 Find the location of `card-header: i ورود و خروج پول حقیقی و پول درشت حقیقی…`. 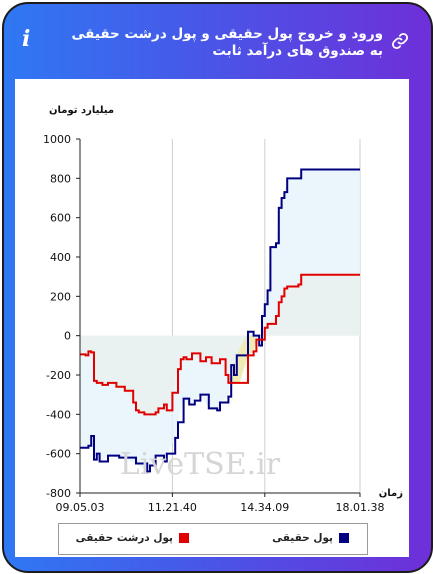

card-header: i ورود و خروج پول حقیقی و پول درشت حقیقی… is located at coordinates (217, 40).